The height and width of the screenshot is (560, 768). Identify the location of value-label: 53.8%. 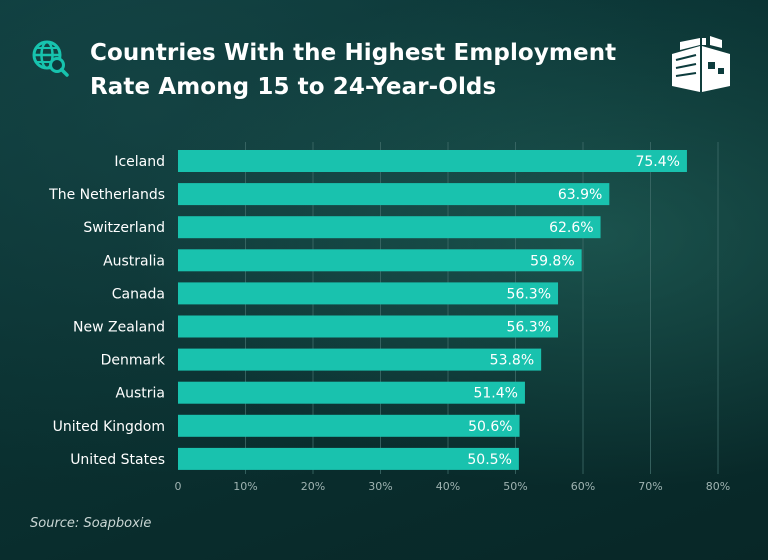
(512, 361).